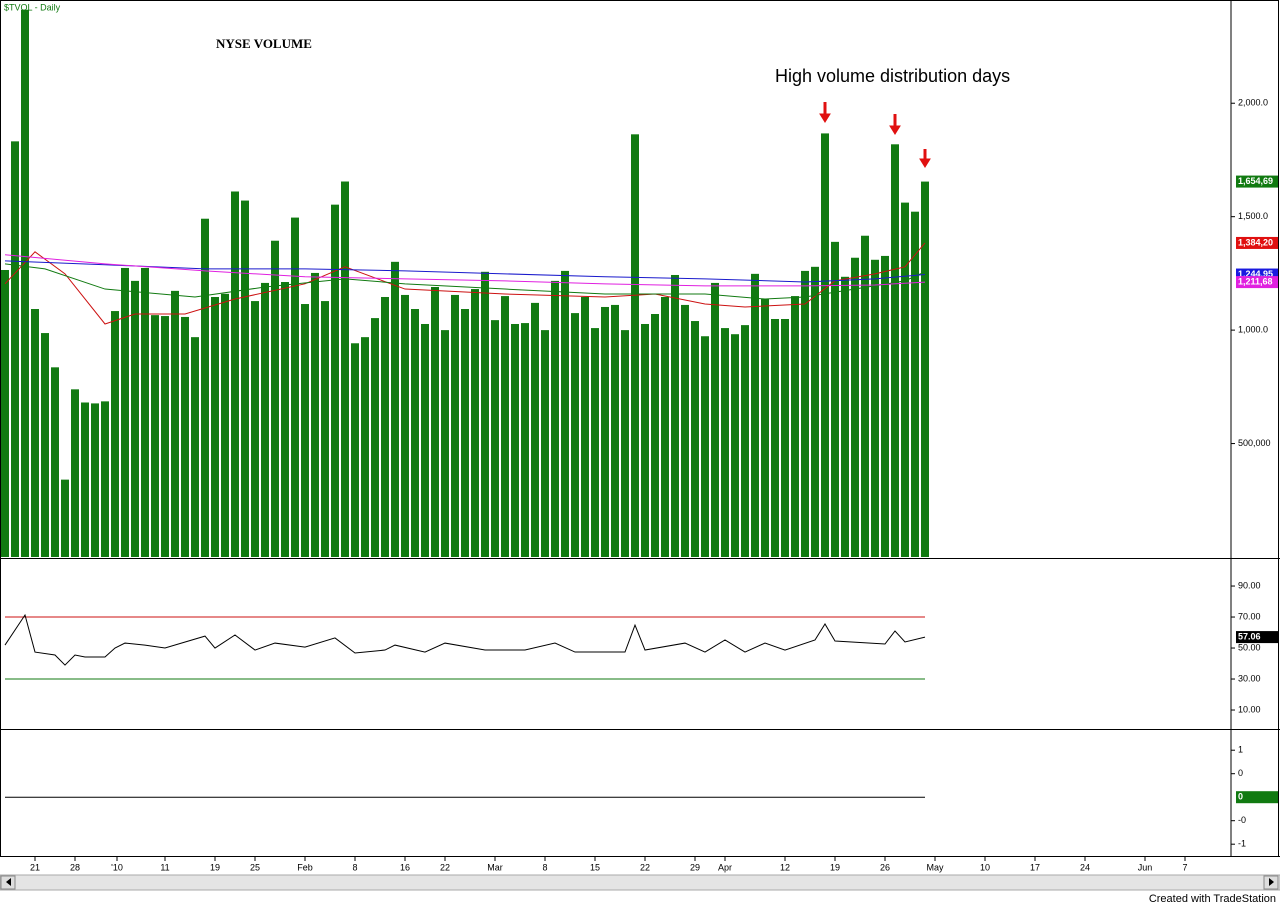  I want to click on x-tick-label: '10, so click(117, 867).